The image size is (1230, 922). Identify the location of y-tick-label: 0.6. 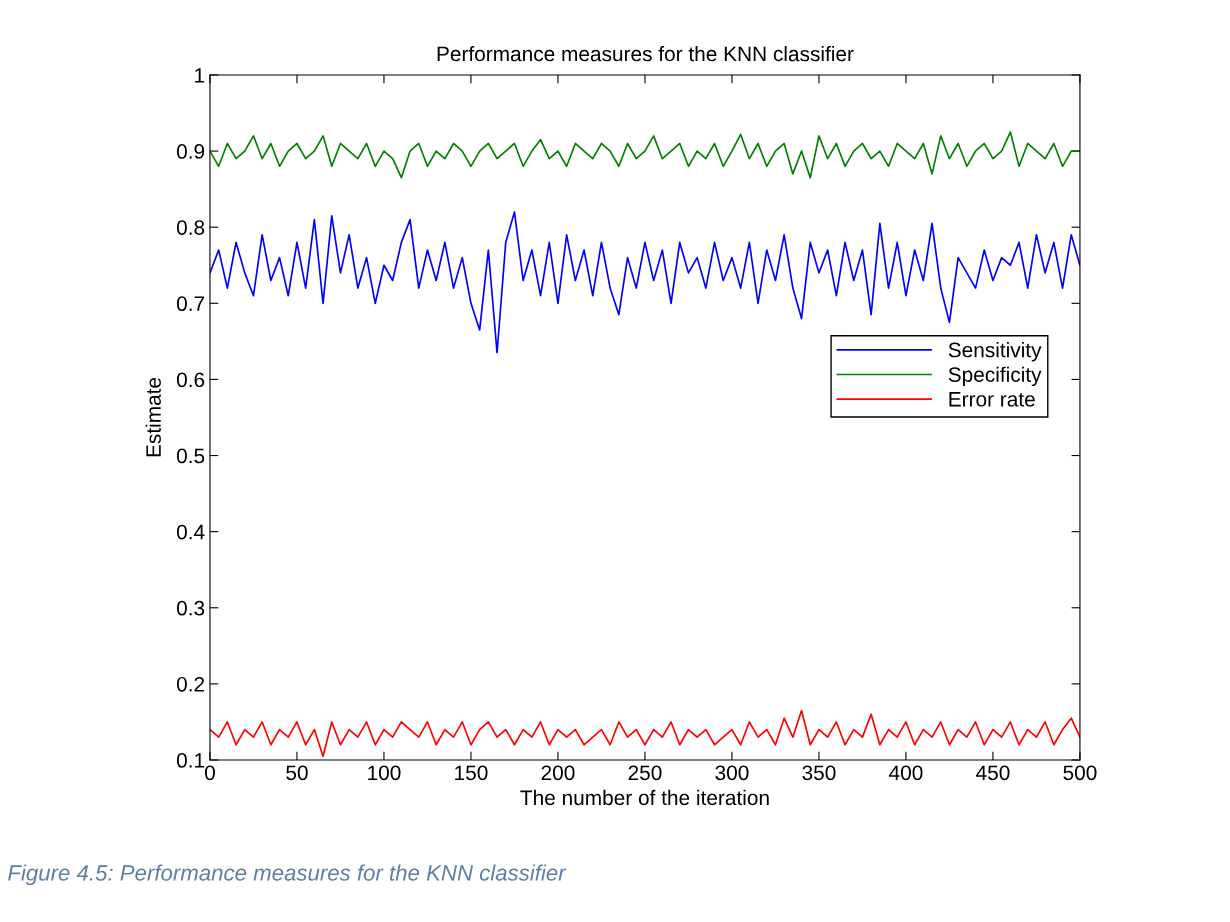
(190, 380).